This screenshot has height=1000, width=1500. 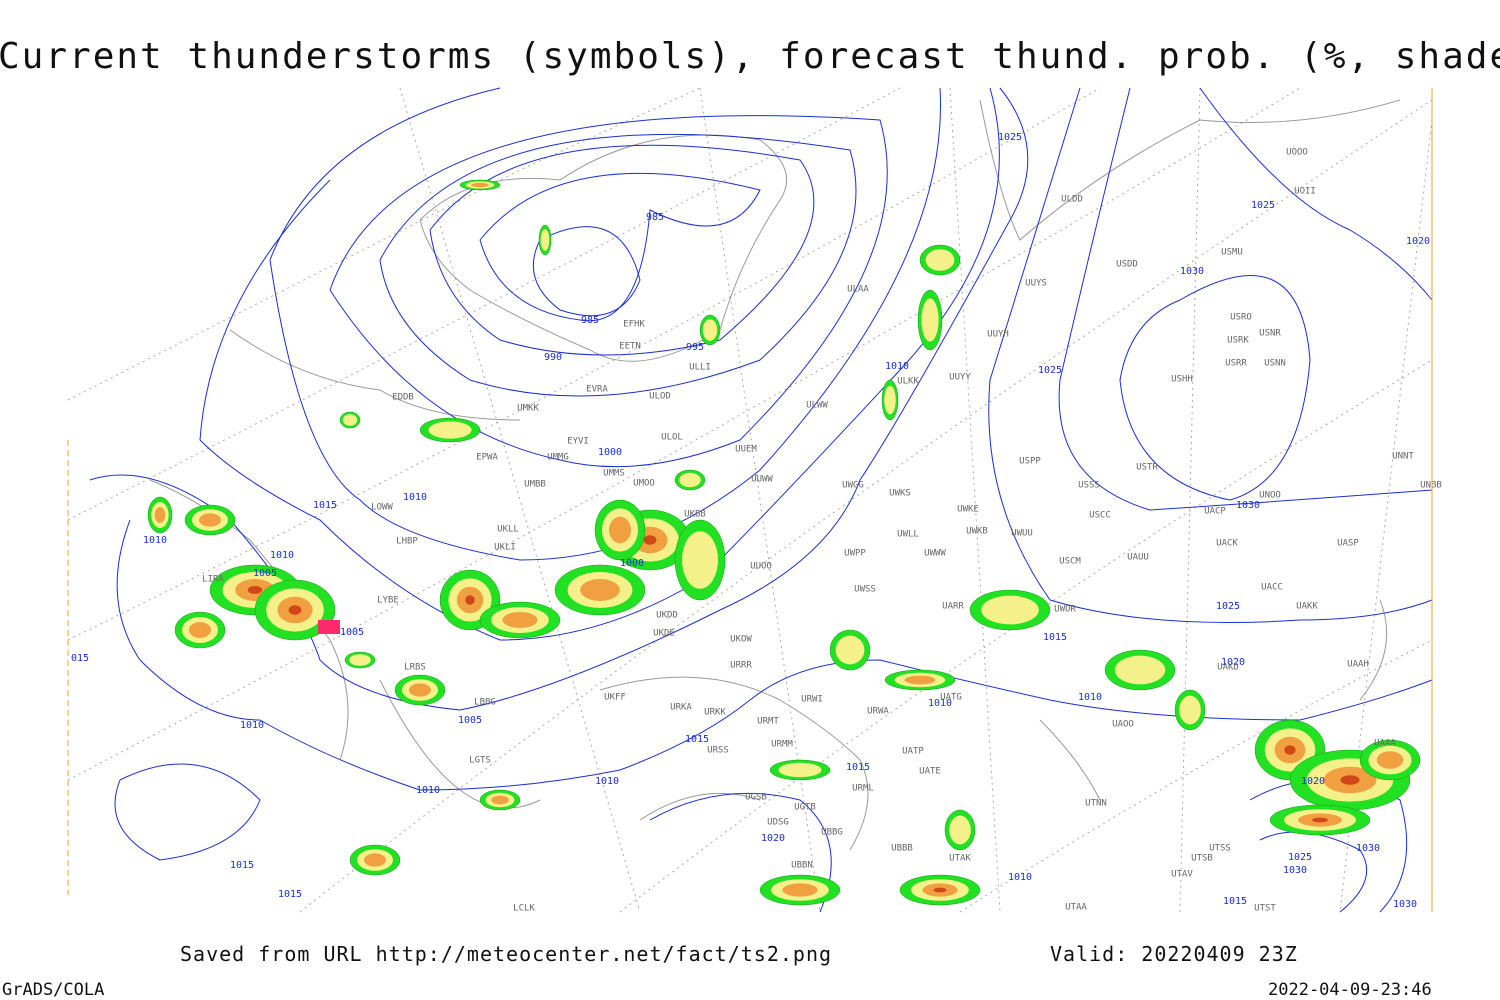 What do you see at coordinates (644, 484) in the screenshot?
I see `station-label: UMOO` at bounding box center [644, 484].